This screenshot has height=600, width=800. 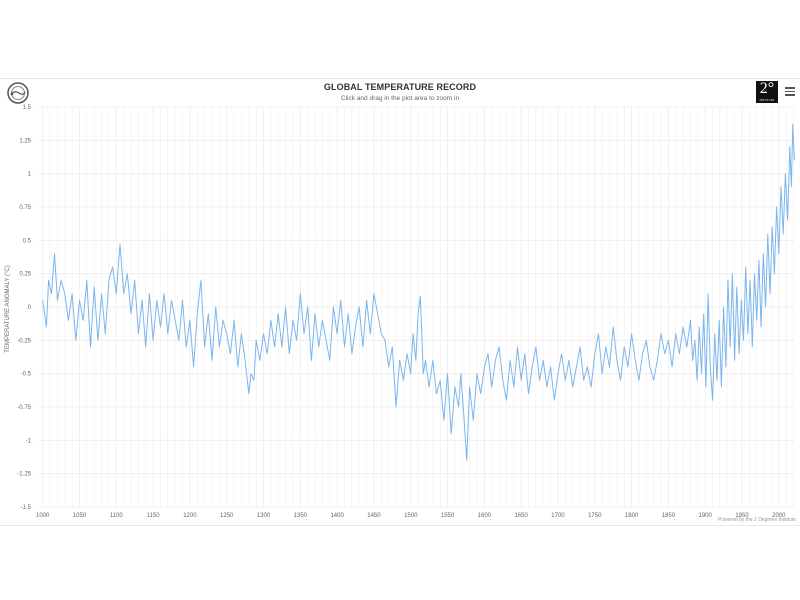 What do you see at coordinates (411, 516) in the screenshot?
I see `x-tick-label: 1500` at bounding box center [411, 516].